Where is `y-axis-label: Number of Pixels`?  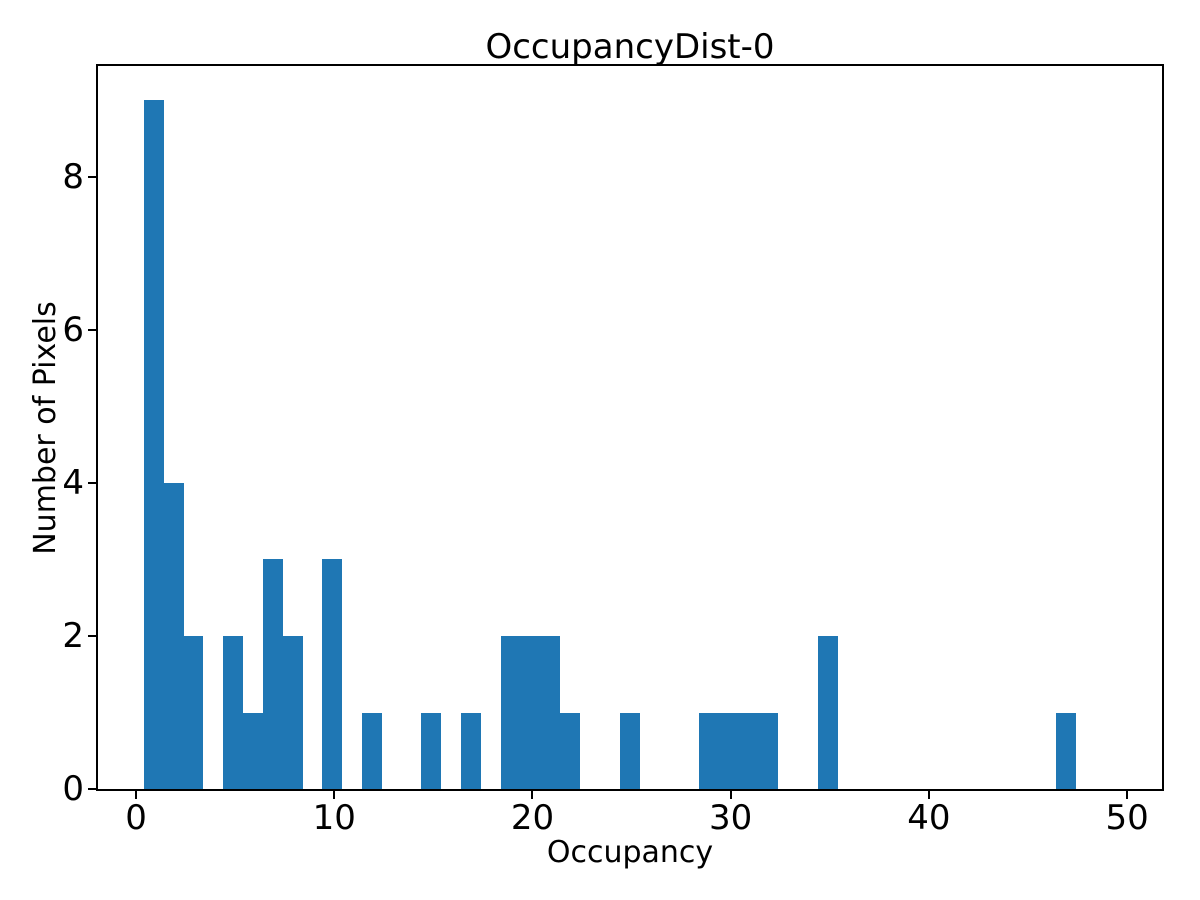
y-axis-label: Number of Pixels is located at coordinates (45, 428).